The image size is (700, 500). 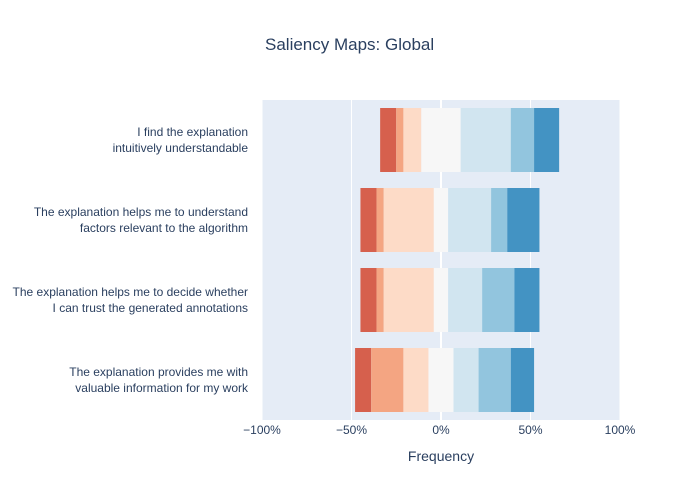 I want to click on x-axis-ticks: −100% −50% 0% 50% 100%, so click(x=439, y=430).